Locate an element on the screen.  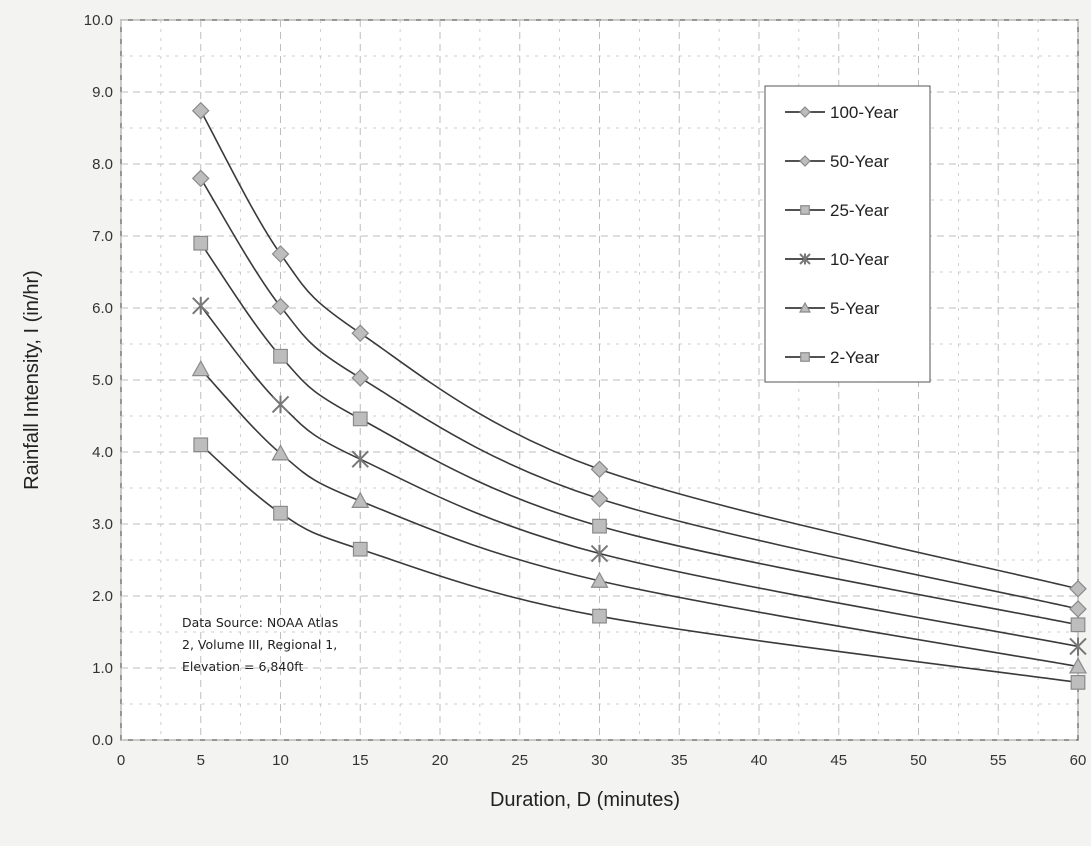
y-tick-label: 10.0 is located at coordinates (98, 20).